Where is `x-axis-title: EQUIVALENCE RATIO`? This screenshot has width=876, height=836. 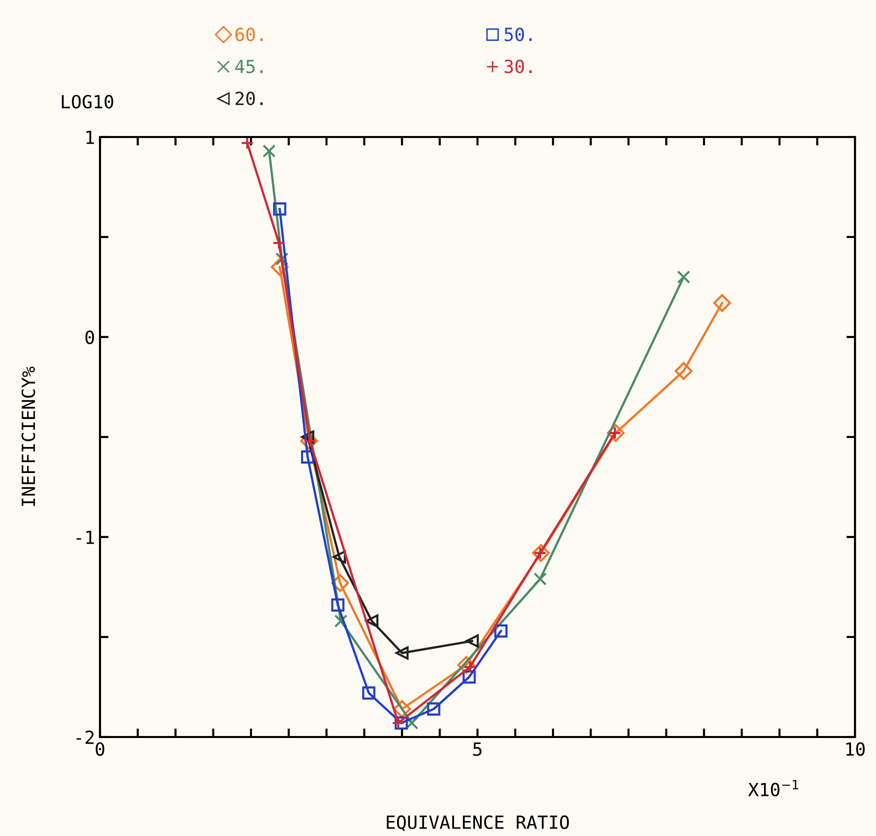
x-axis-title: EQUIVALENCE RATIO is located at coordinates (477, 823).